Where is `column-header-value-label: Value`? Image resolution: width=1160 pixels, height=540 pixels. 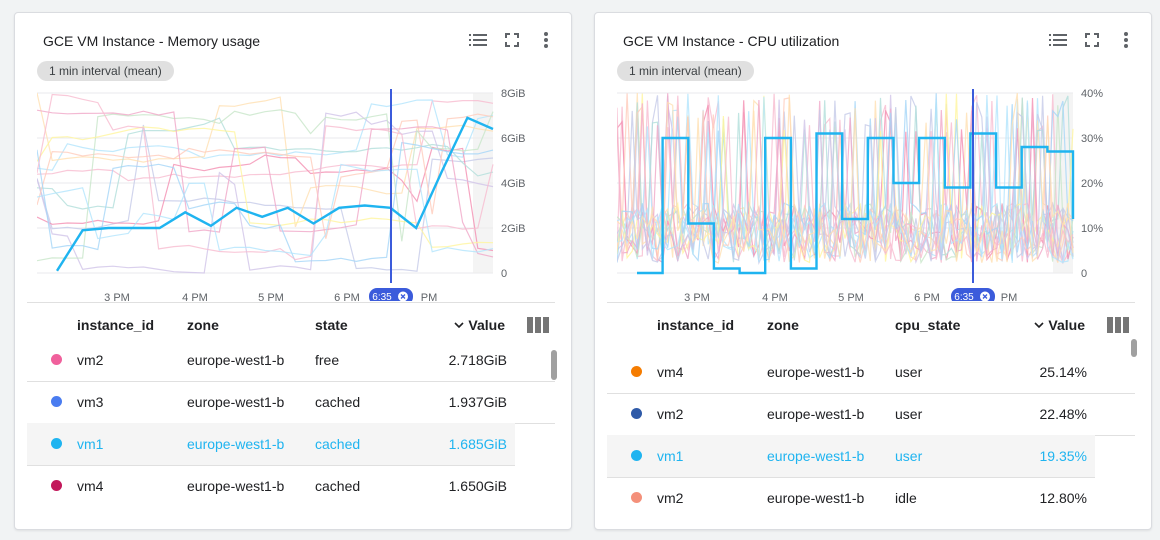
column-header-value-label: Value is located at coordinates (486, 325).